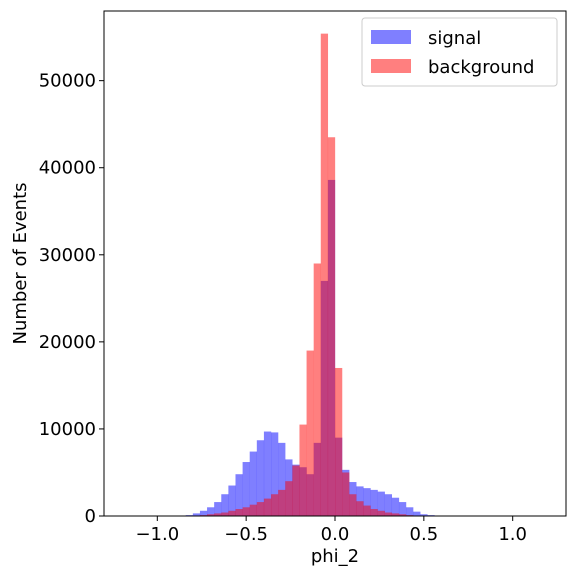  Describe the element at coordinates (335, 534) in the screenshot. I see `x-tick-label: 0.0` at that location.